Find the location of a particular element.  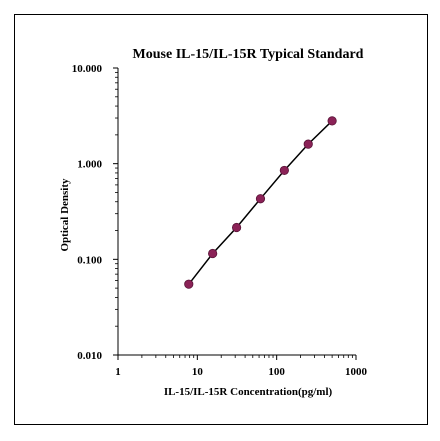

x-tick-label: 1 is located at coordinates (118, 372).